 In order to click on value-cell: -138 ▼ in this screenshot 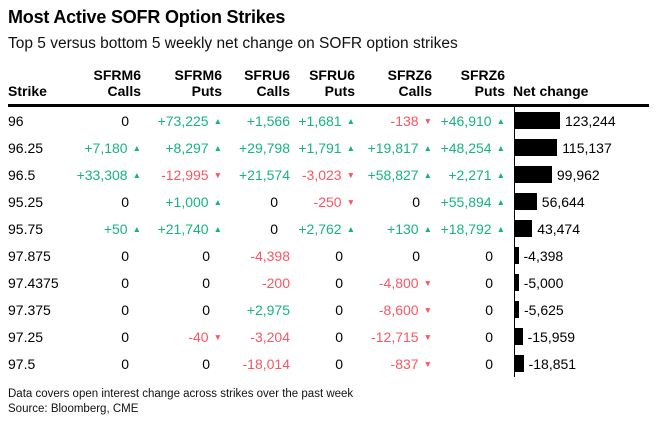, I will do `click(393, 121)`.